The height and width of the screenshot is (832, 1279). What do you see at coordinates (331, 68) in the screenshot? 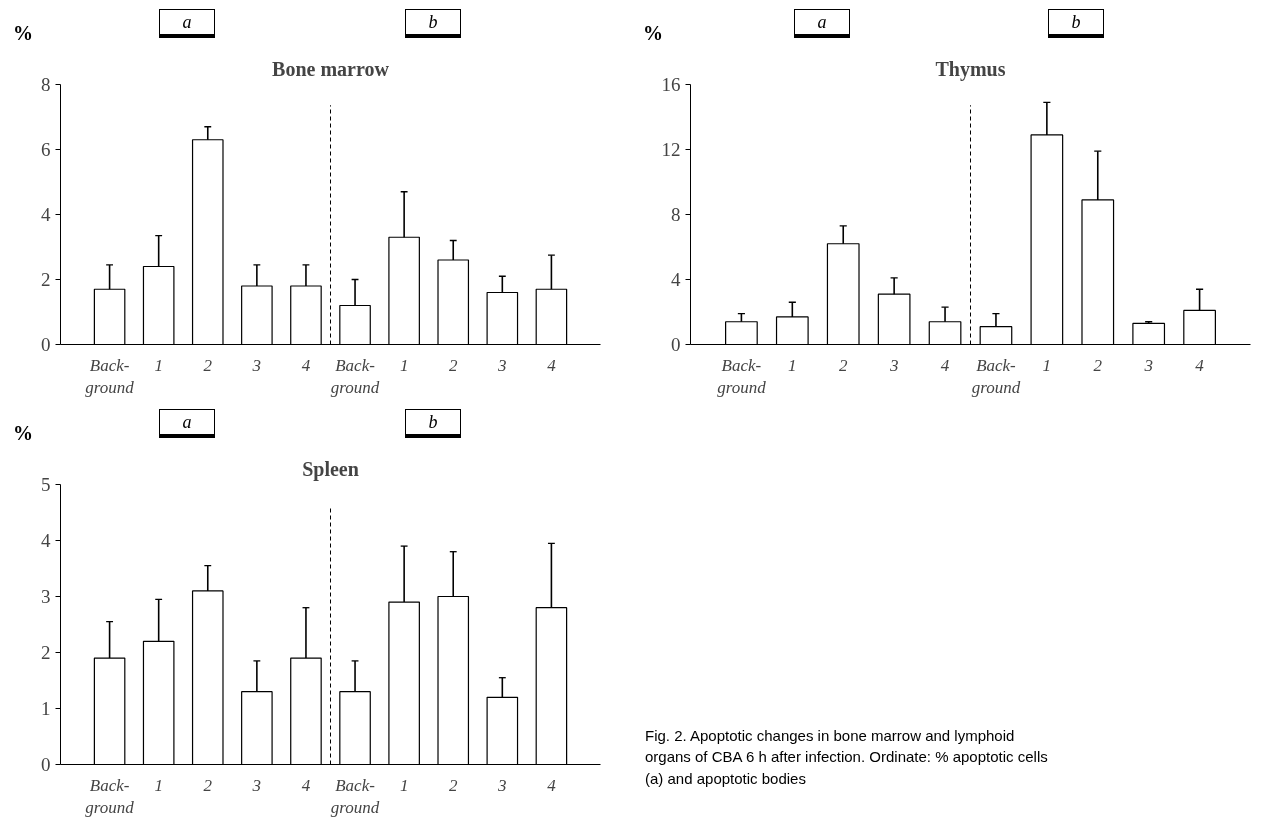
I see `chart-title: Bone marrow` at bounding box center [331, 68].